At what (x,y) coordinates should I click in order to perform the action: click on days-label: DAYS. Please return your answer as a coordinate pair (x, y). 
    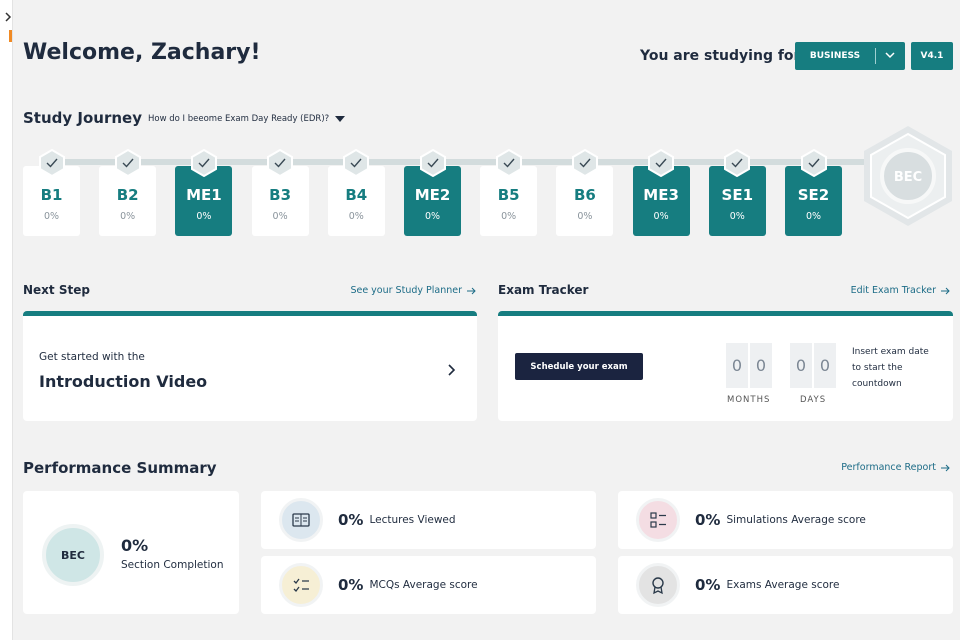
    Looking at the image, I should click on (813, 400).